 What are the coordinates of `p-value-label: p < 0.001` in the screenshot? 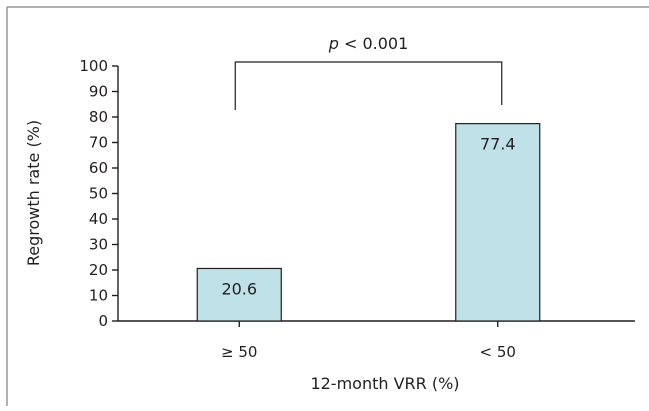 It's located at (368, 43).